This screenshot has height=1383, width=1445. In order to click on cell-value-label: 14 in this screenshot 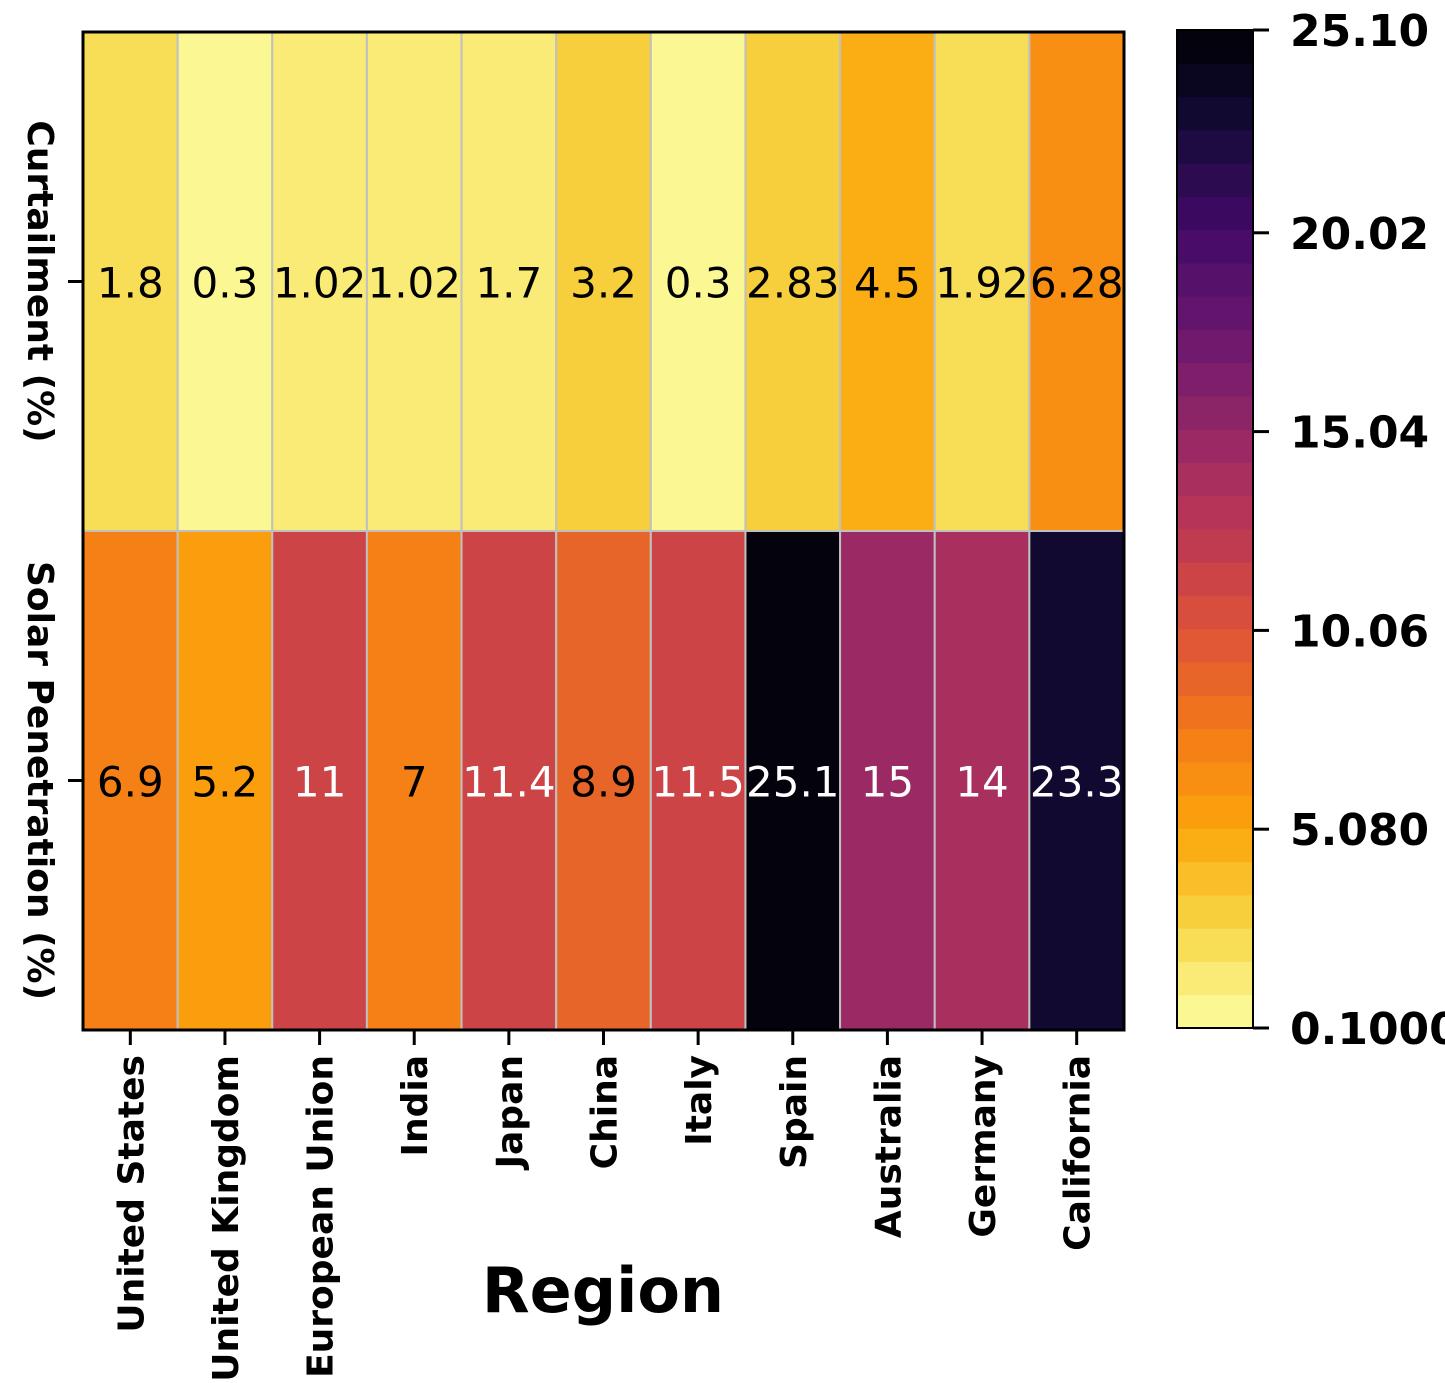, I will do `click(981, 782)`.